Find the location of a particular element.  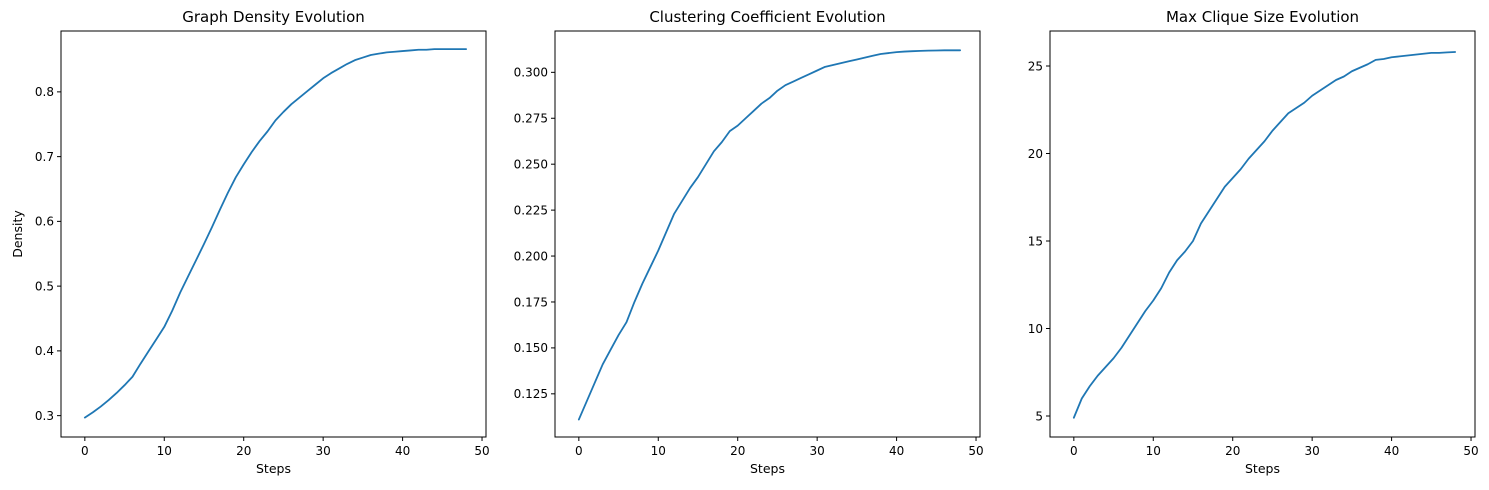

chart-2-x-axis-label: Steps is located at coordinates (767, 468).